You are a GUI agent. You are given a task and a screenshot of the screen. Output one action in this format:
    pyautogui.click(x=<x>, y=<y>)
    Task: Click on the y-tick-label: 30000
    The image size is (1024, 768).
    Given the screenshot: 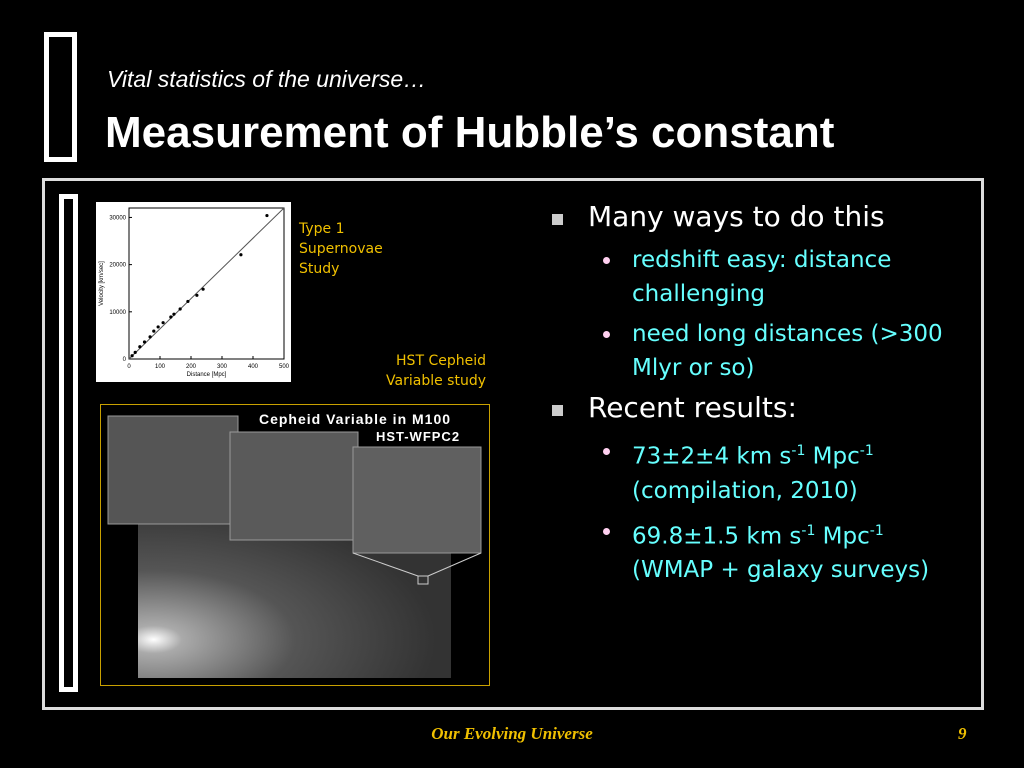 What is the action you would take?
    pyautogui.click(x=117, y=218)
    